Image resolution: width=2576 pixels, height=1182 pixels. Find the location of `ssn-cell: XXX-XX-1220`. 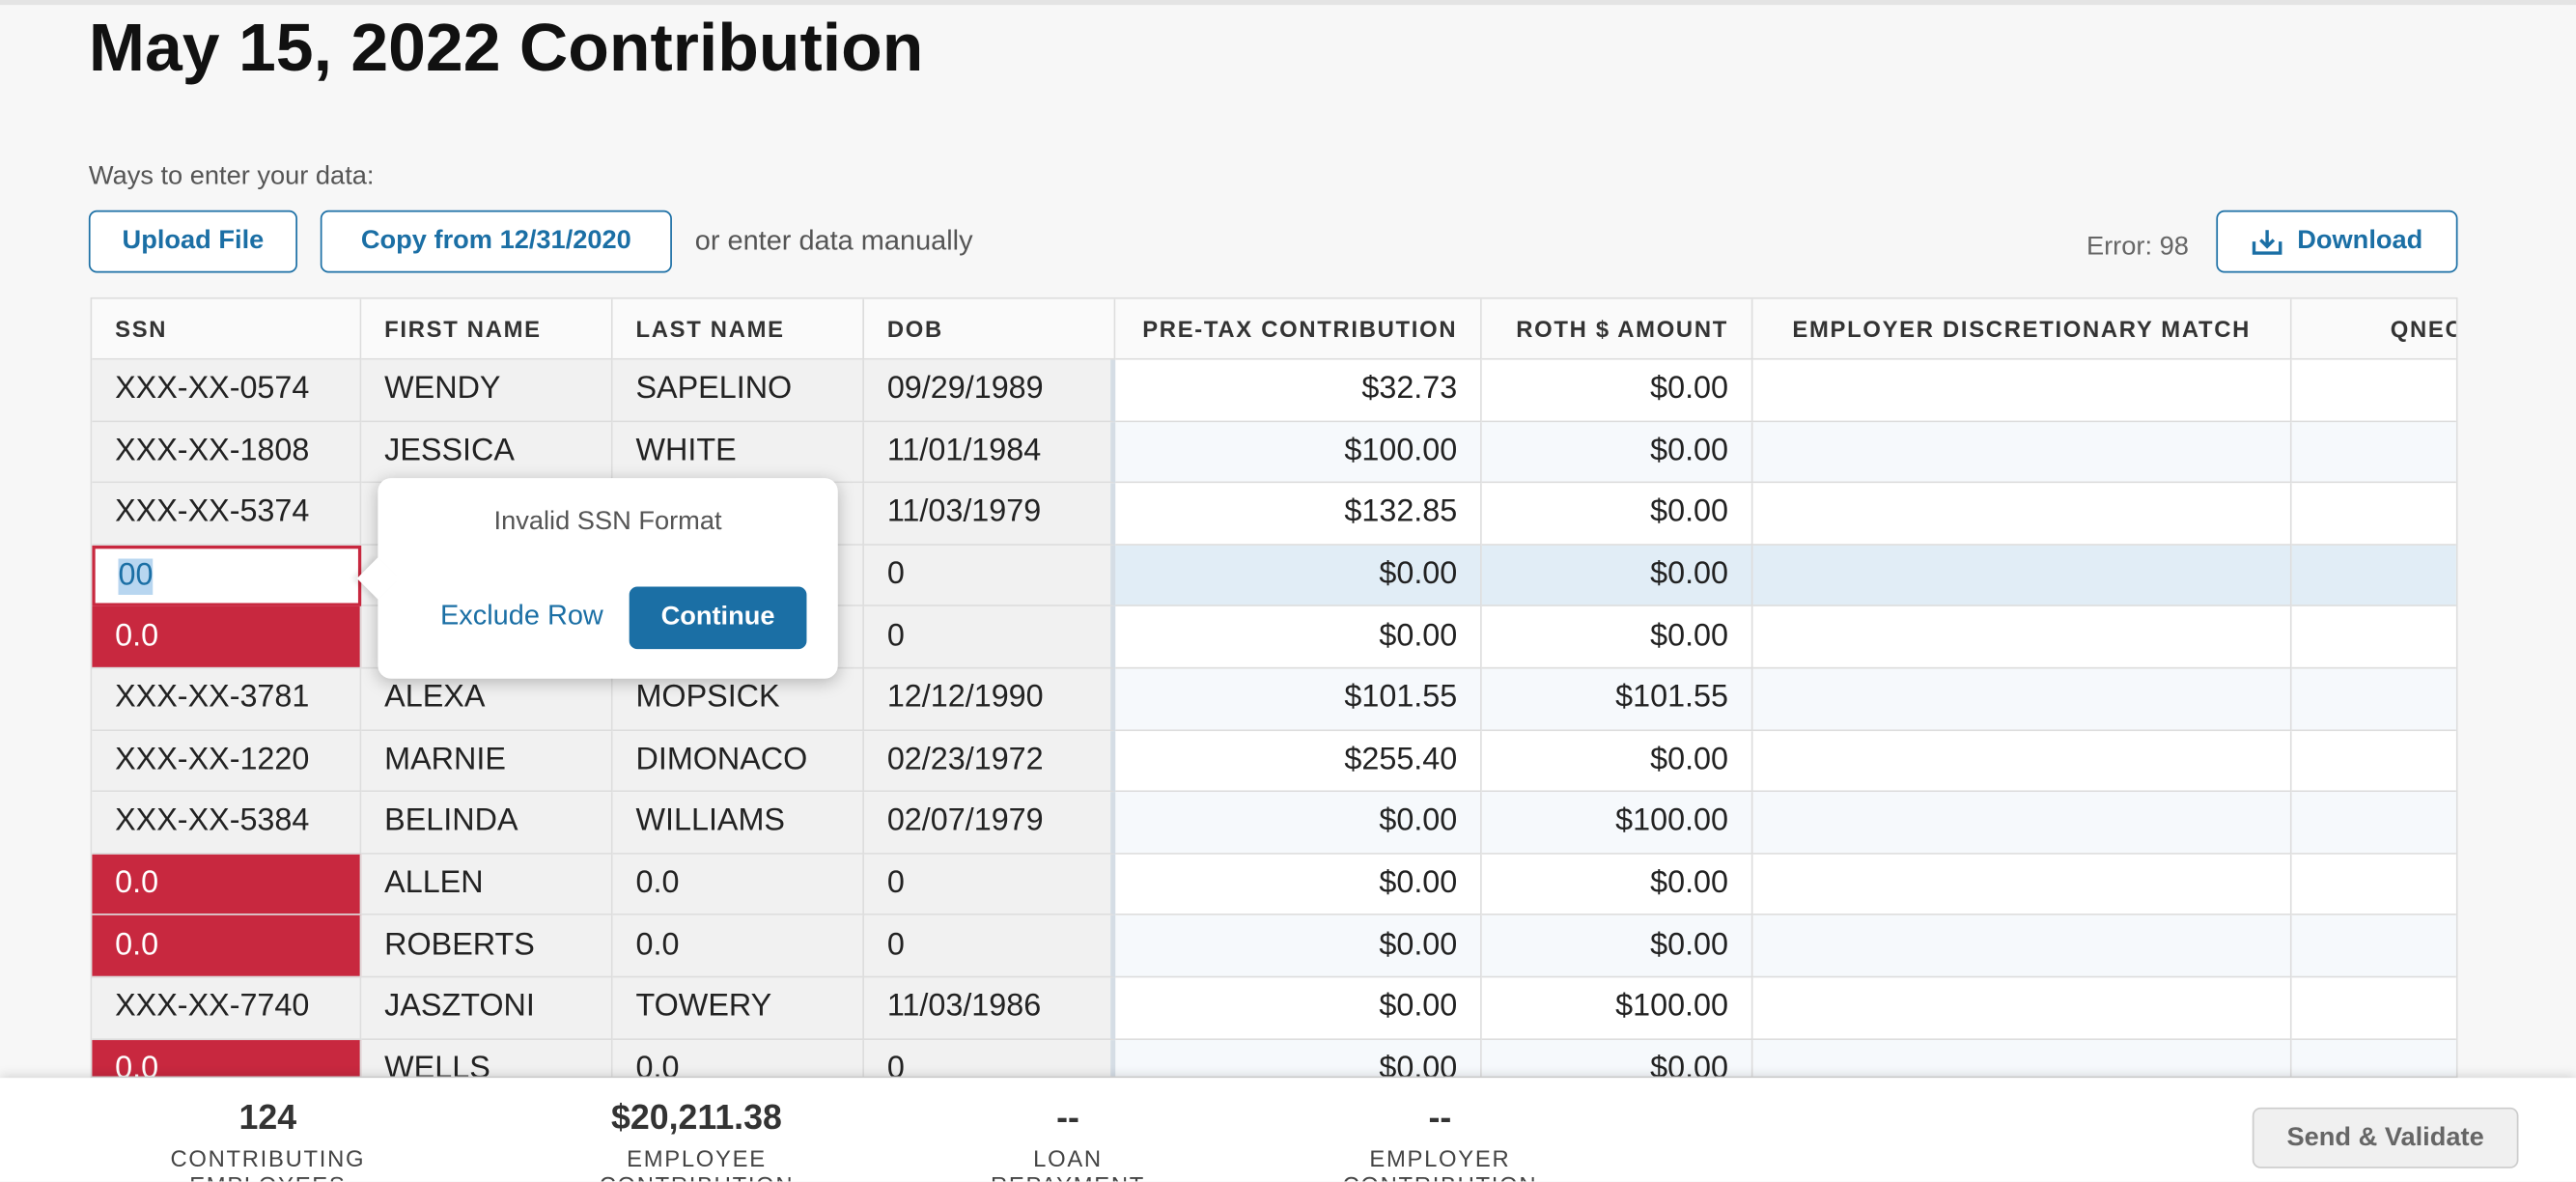

ssn-cell: XXX-XX-1220 is located at coordinates (227, 761).